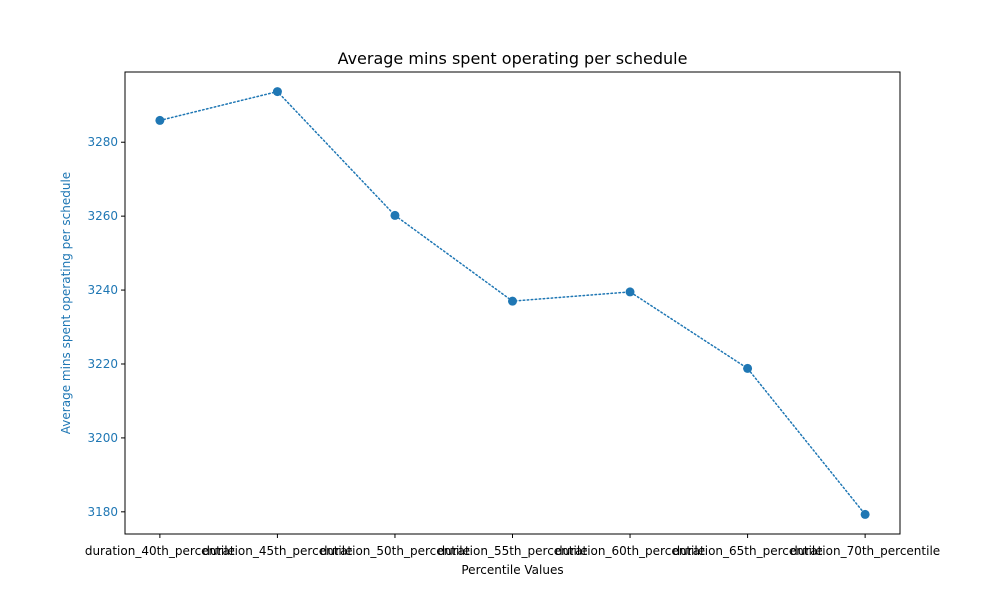  What do you see at coordinates (102, 364) in the screenshot?
I see `y-tick-label: 3220` at bounding box center [102, 364].